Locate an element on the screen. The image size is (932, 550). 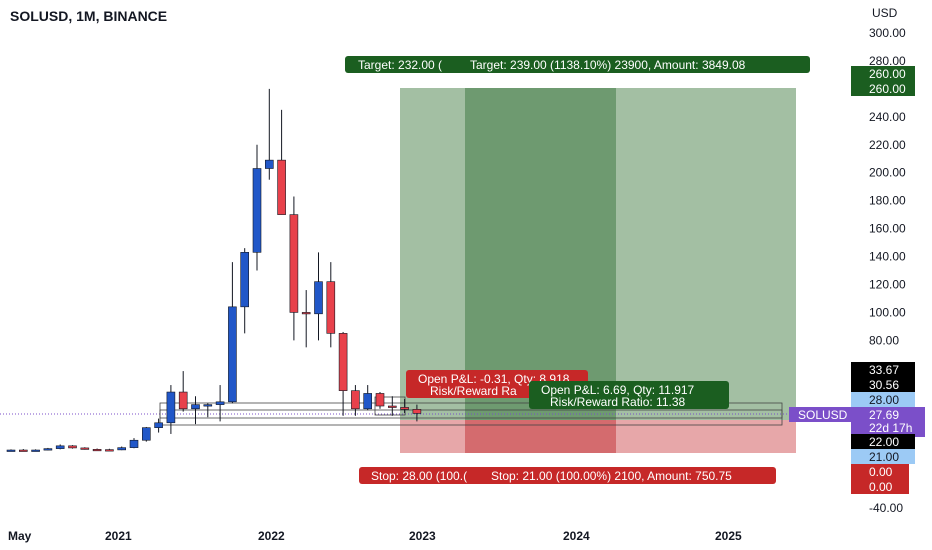
y-tick-label: 300.00 is located at coordinates (887, 33).